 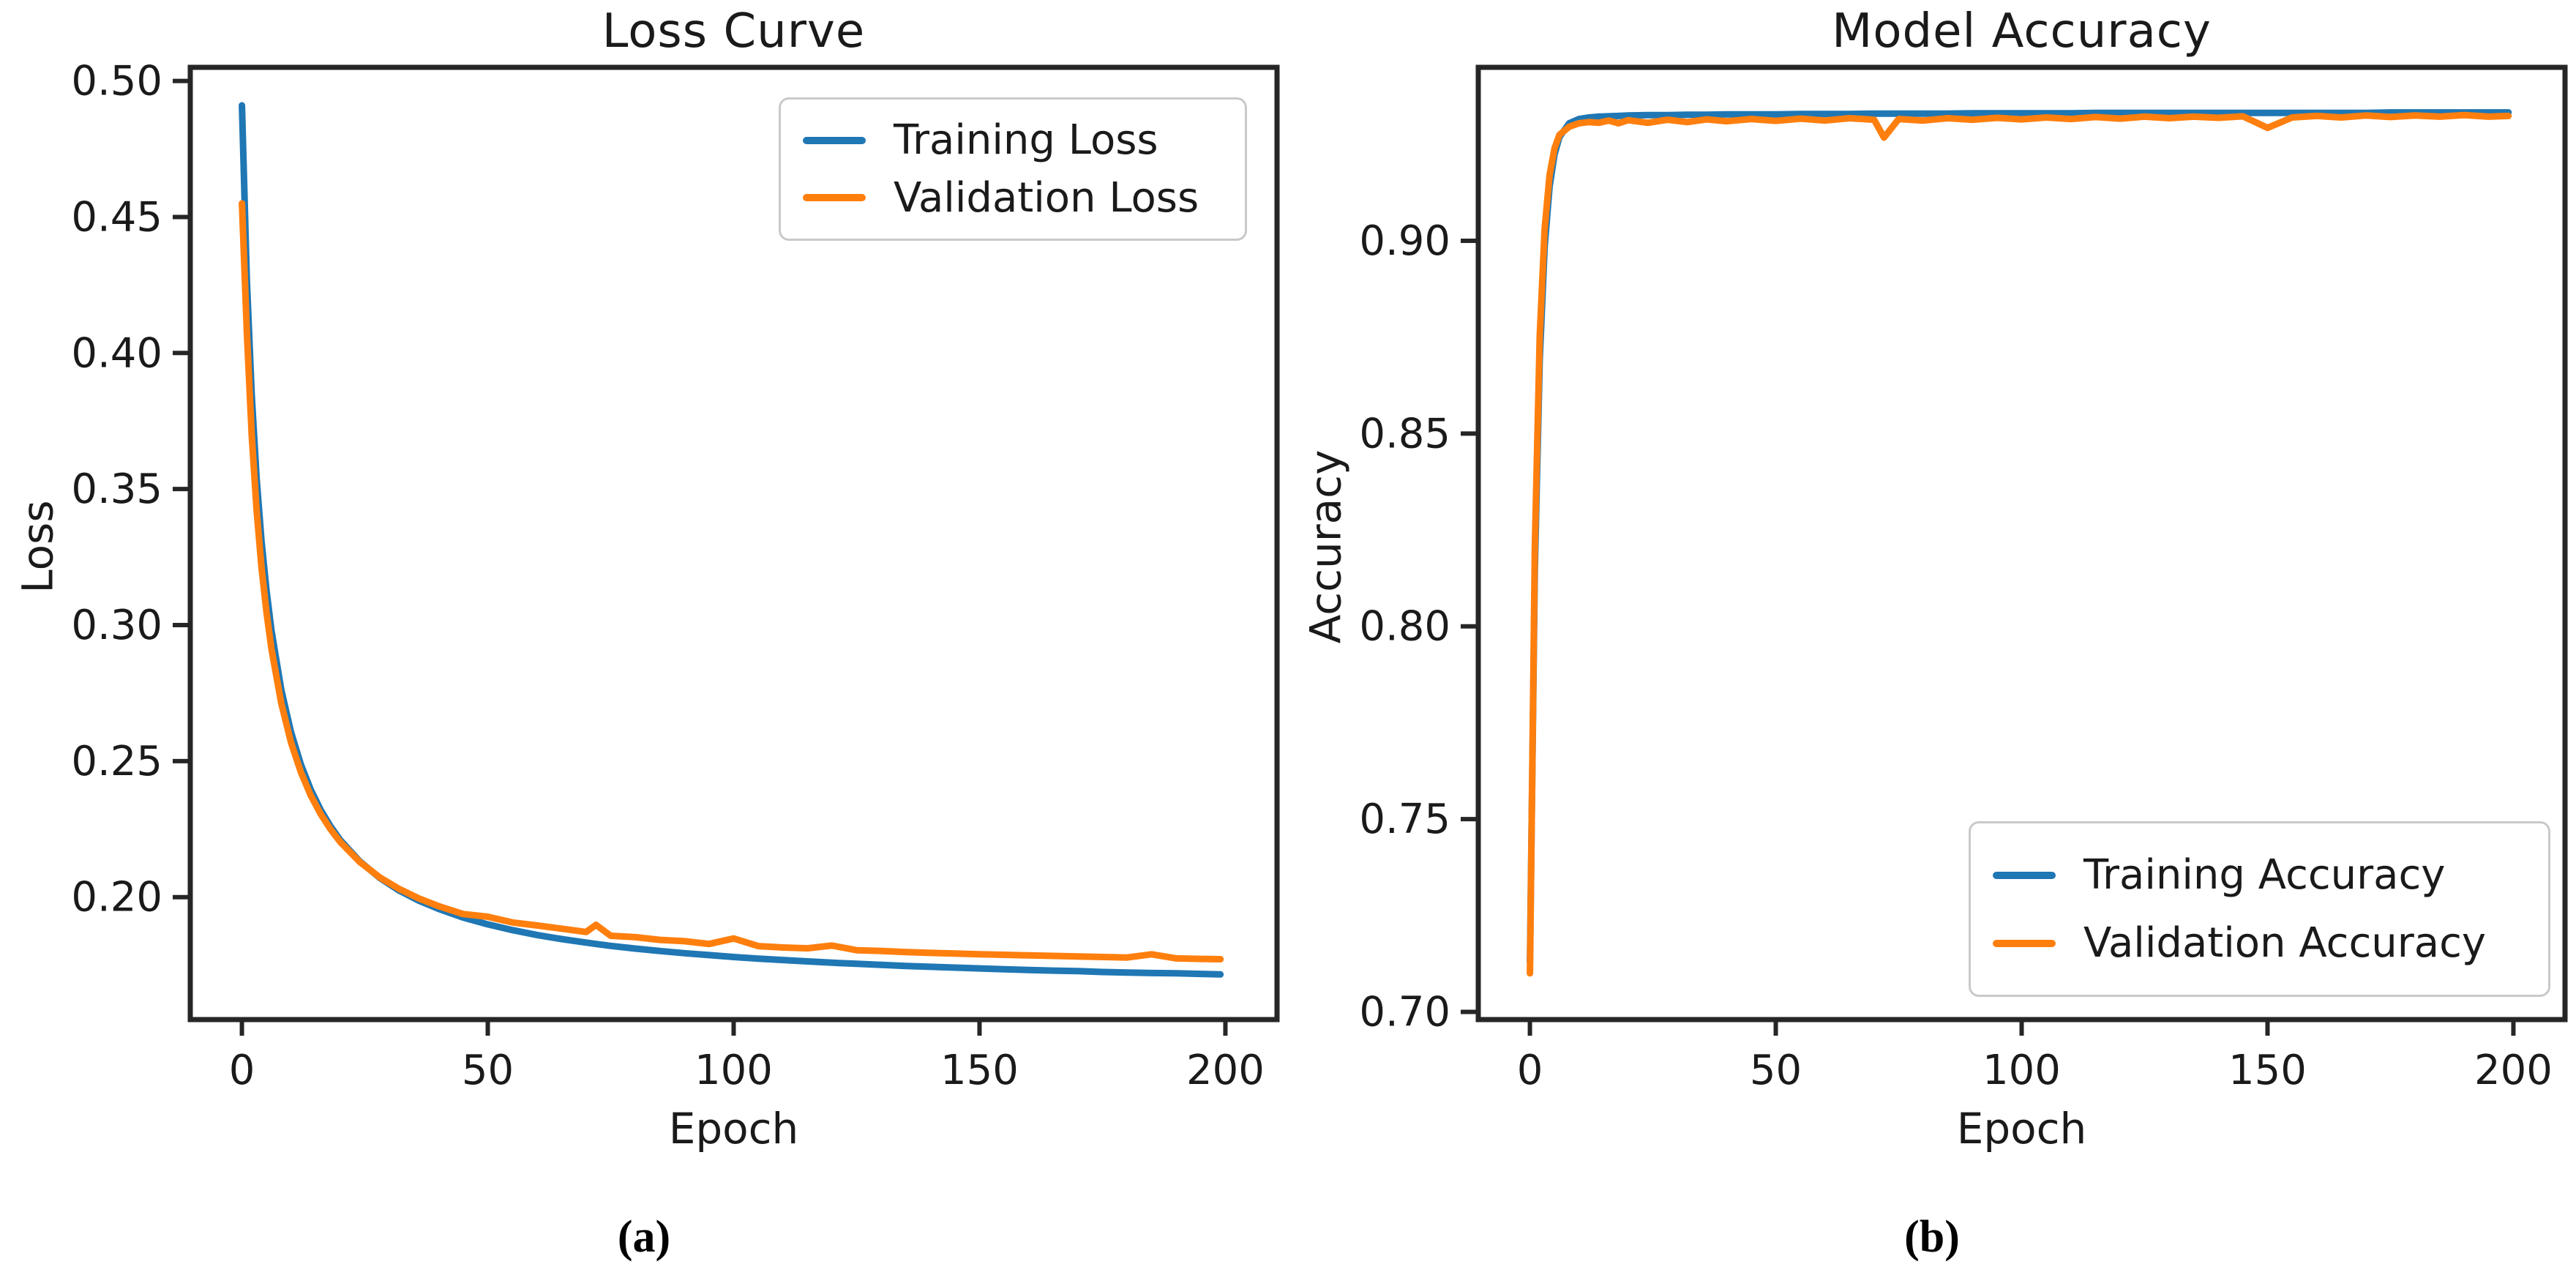 I want to click on training-accuracy-line-swatch, so click(x=2024, y=875).